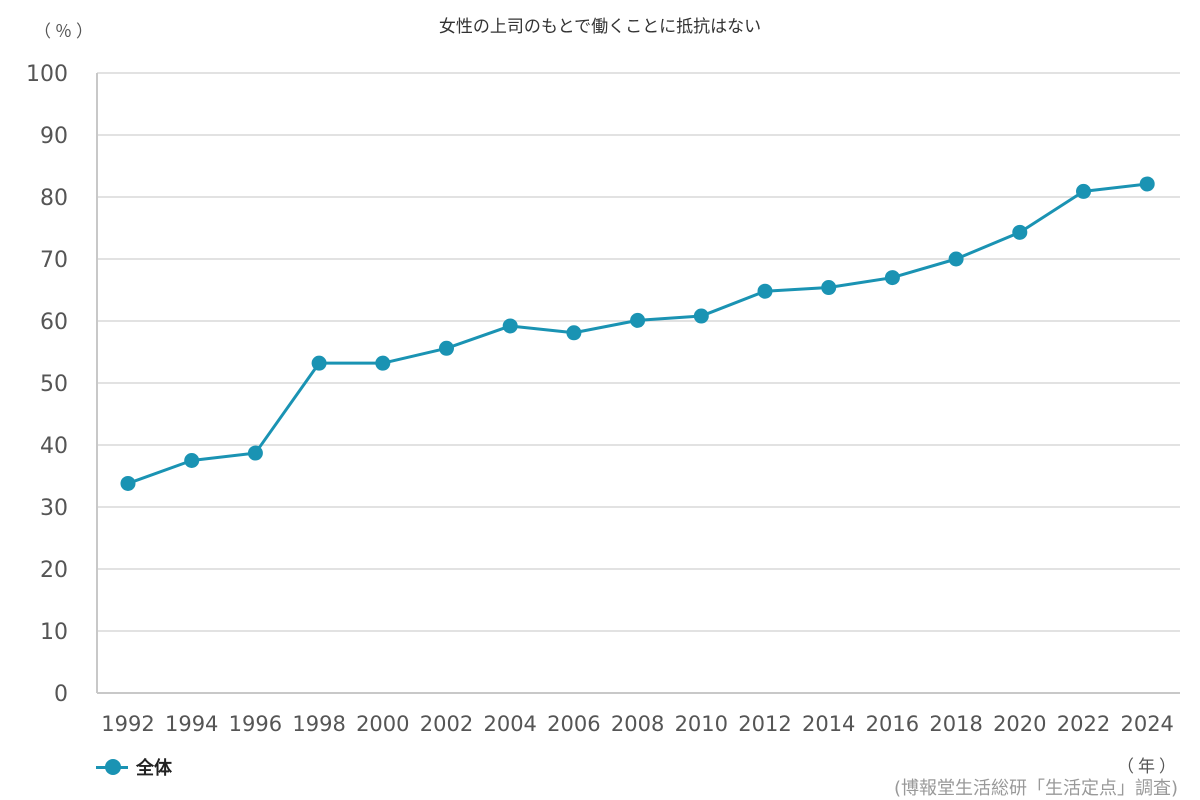 This screenshot has width=1200, height=800. Describe the element at coordinates (54, 570) in the screenshot. I see `y-tick-label: 20` at that location.